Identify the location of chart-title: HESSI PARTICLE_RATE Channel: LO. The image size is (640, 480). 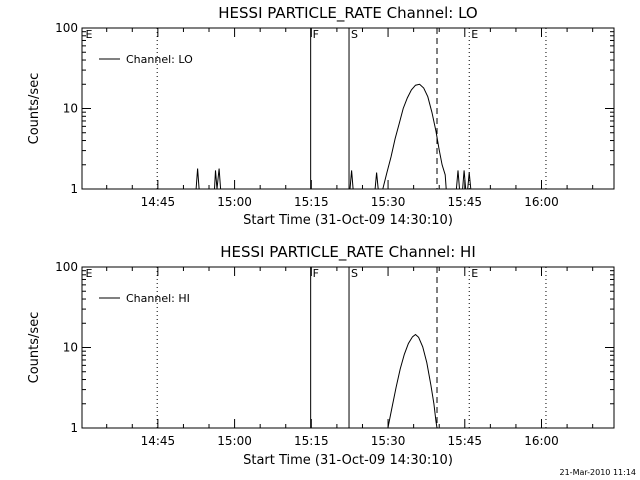
(347, 13).